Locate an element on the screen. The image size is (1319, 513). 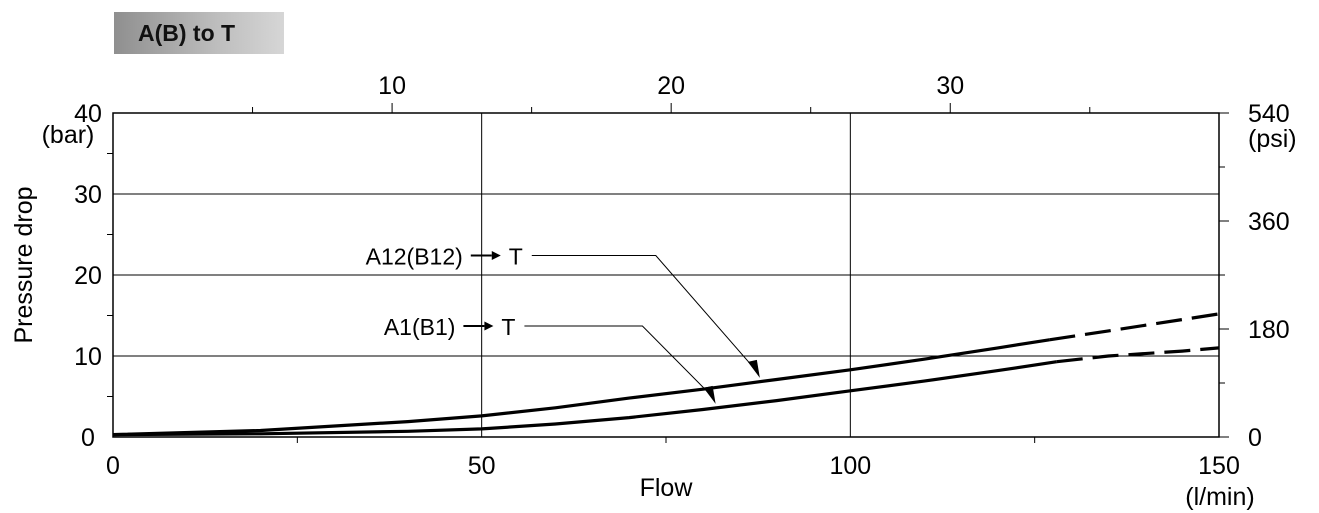
x-tick-label: 100 is located at coordinates (850, 466).